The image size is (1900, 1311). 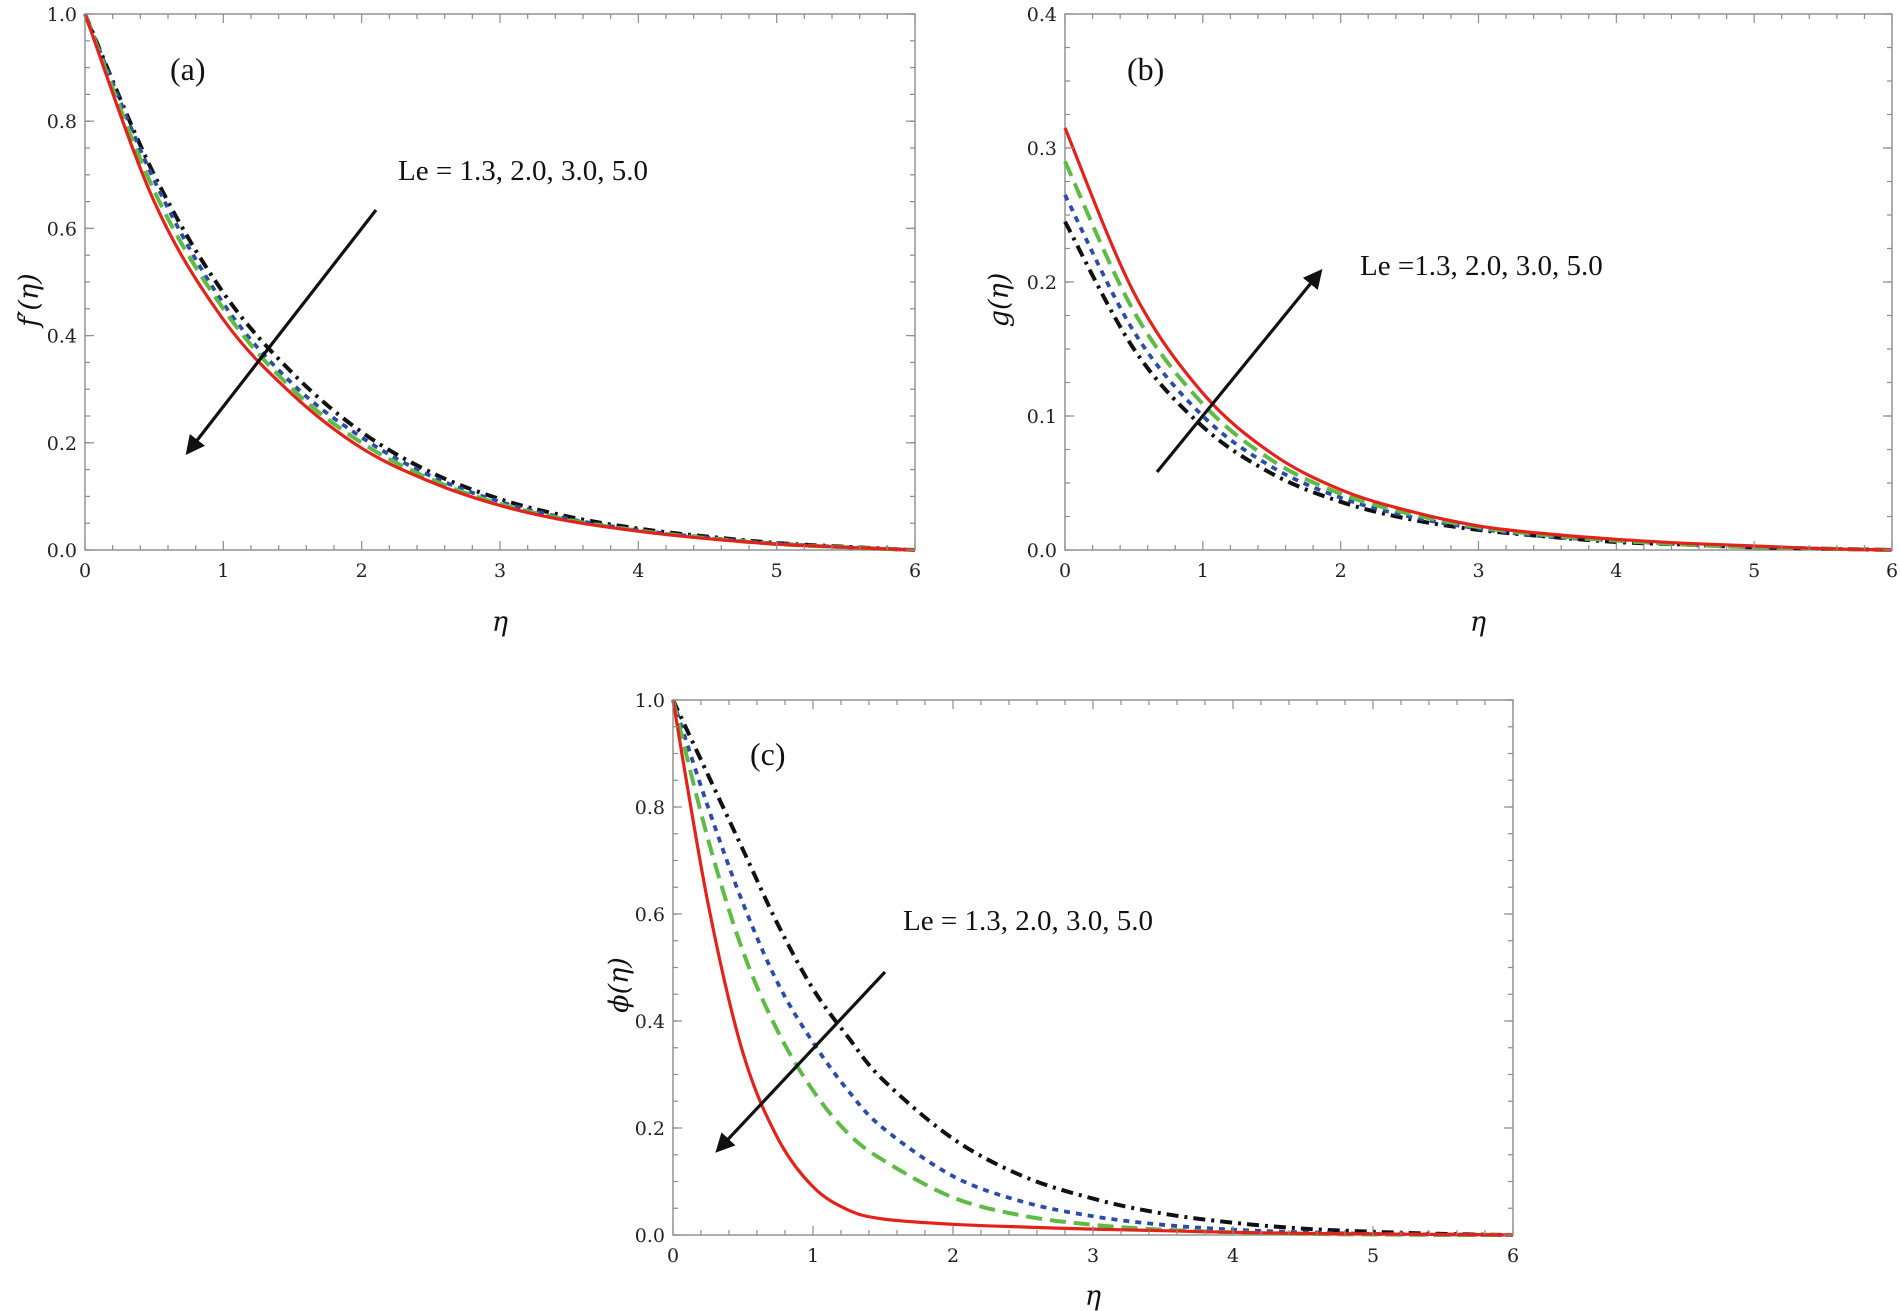 I want to click on panel-label: (b), so click(x=1145, y=69).